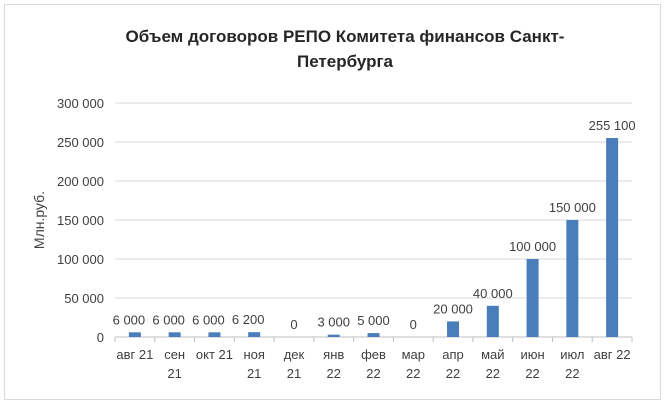 Image resolution: width=667 pixels, height=407 pixels. I want to click on x-tick-label: янв, so click(333, 354).